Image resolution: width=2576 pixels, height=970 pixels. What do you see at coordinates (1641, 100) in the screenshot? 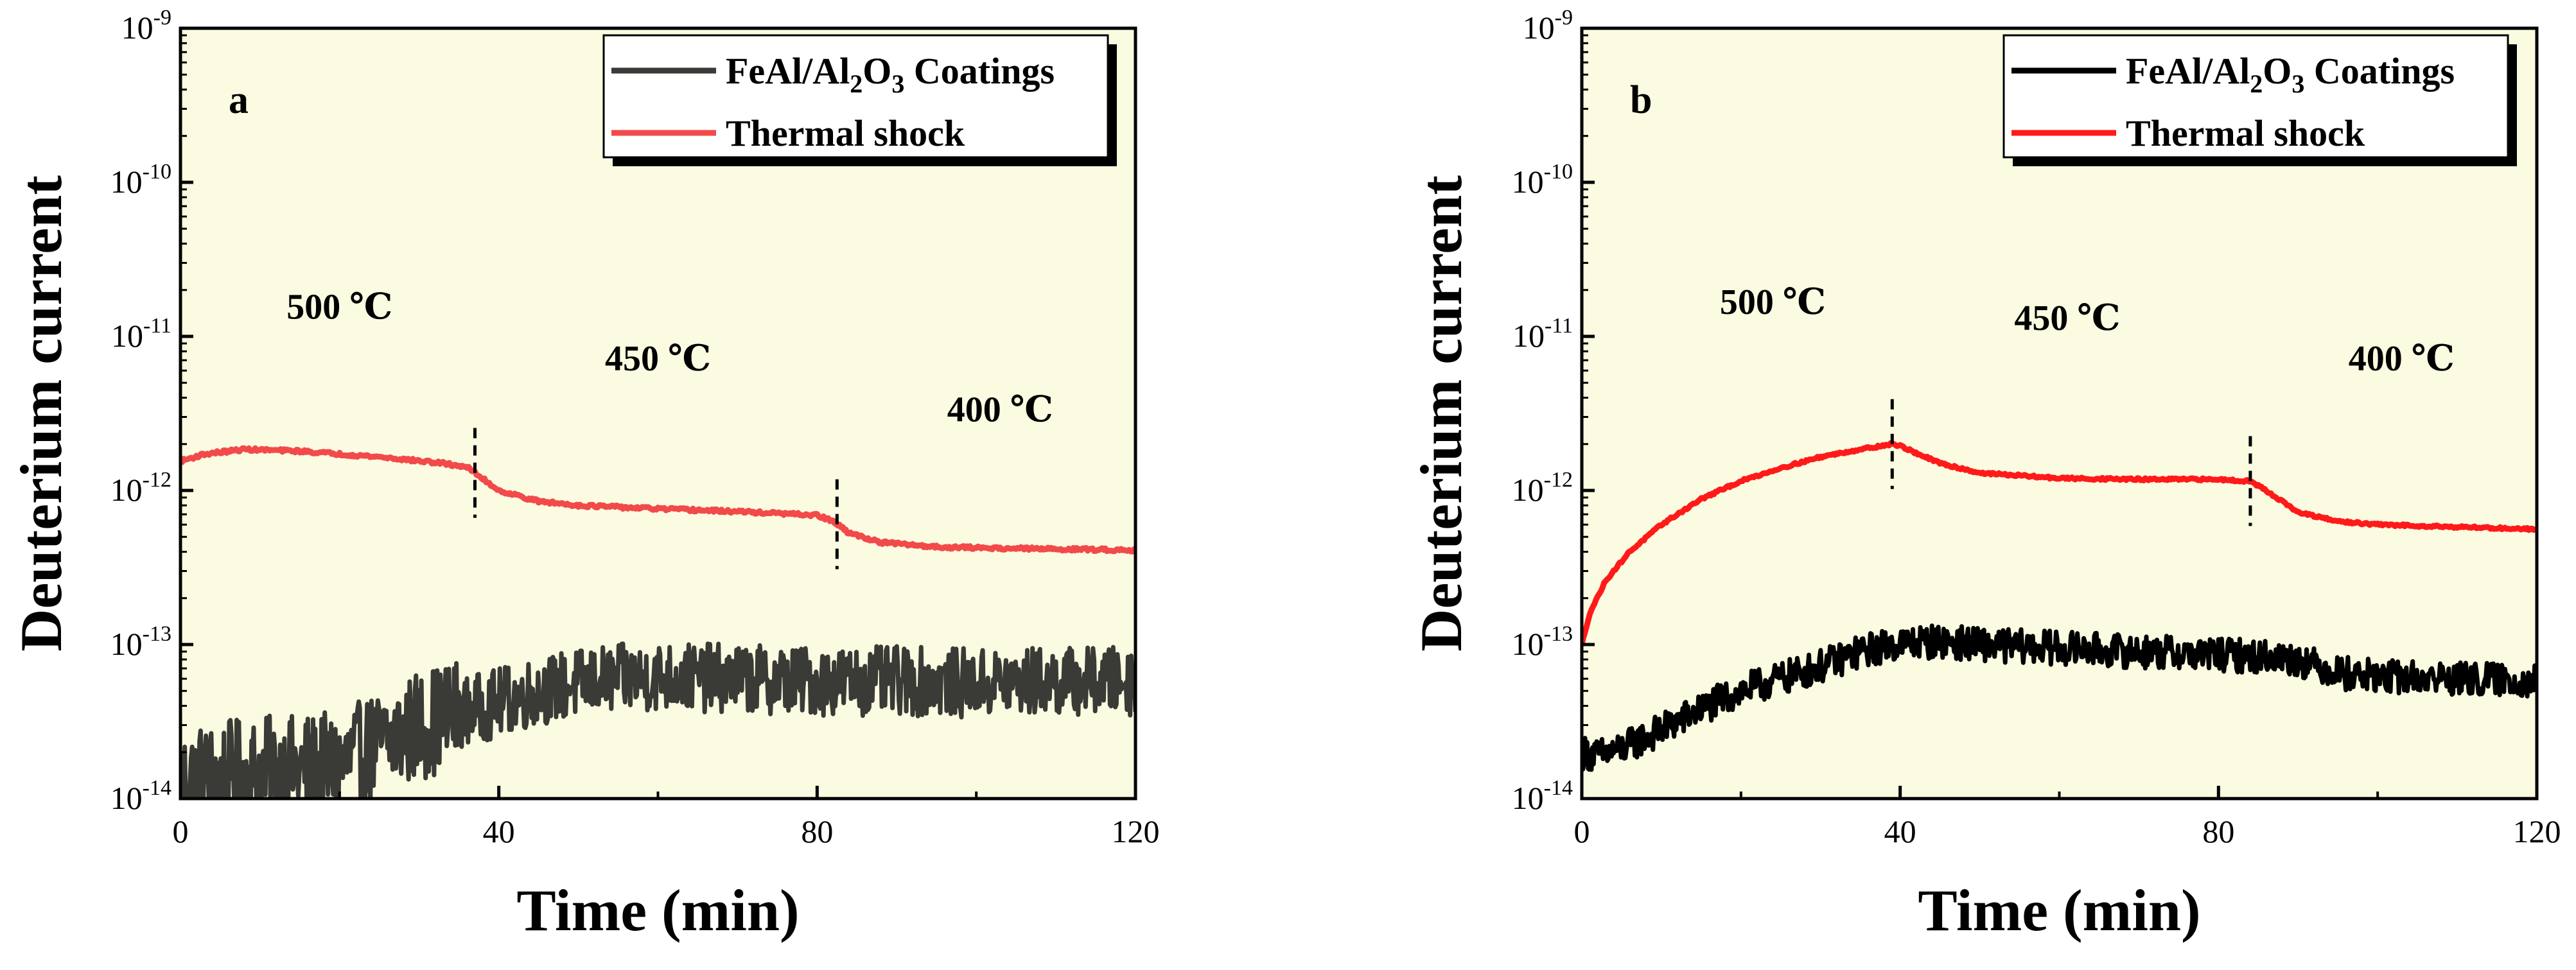
I see `panel-letter: b` at bounding box center [1641, 100].